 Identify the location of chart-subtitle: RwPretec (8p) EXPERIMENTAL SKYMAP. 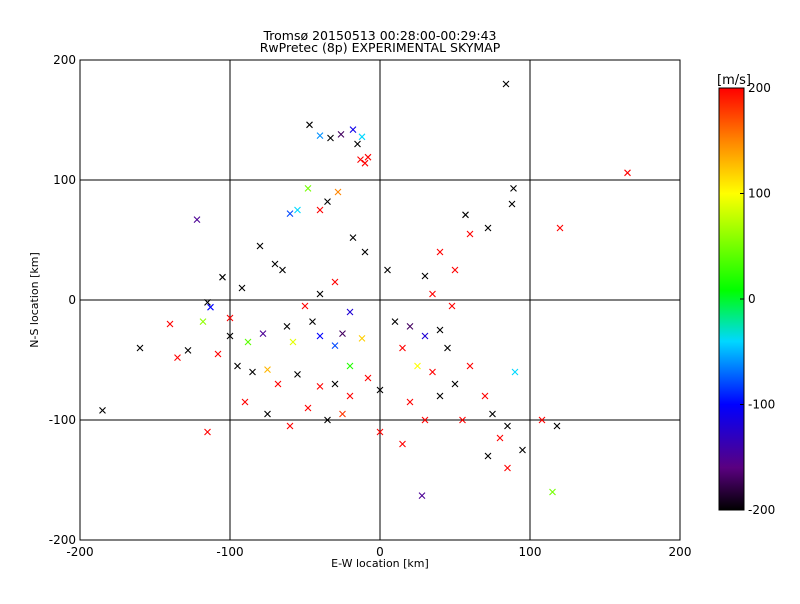
(380, 47).